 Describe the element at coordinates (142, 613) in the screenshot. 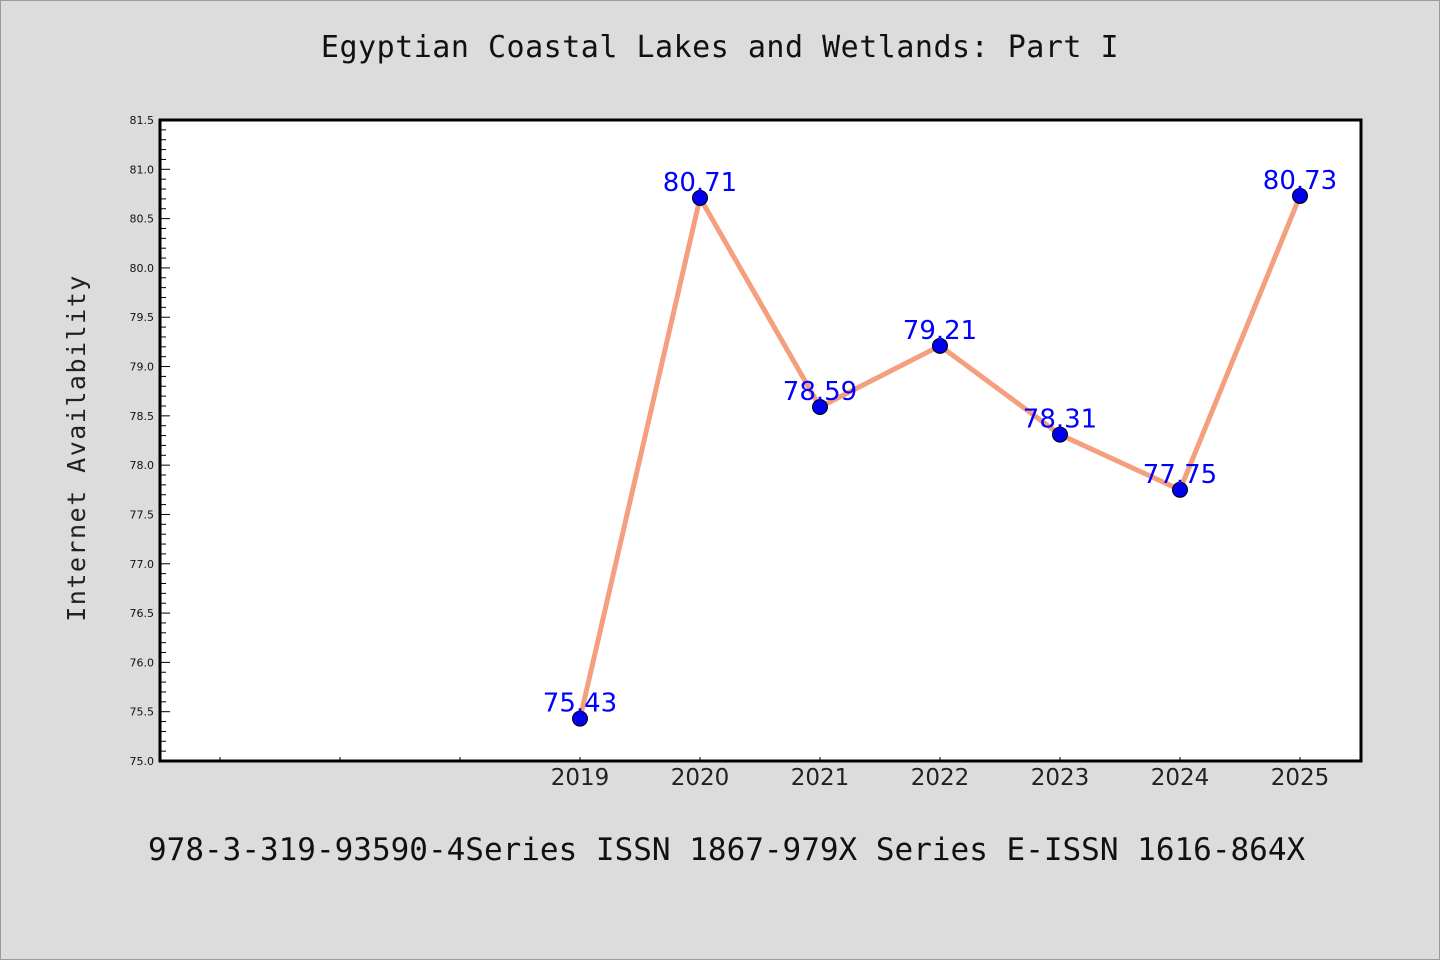

I see `y-tick-label: 76.5` at that location.